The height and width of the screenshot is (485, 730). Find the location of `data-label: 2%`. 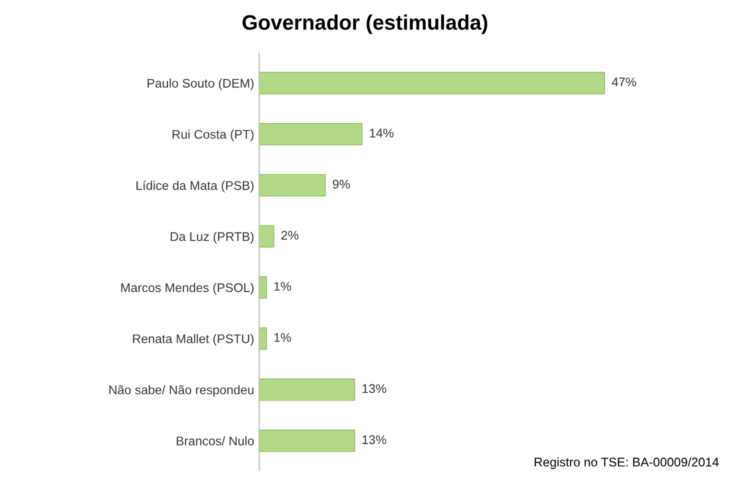

data-label: 2% is located at coordinates (289, 235).